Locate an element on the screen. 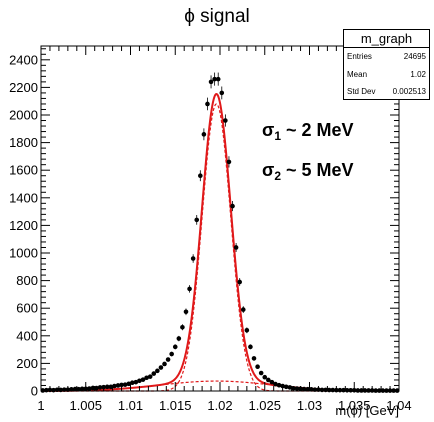  sigma-symbol: σ is located at coordinates (268, 170).